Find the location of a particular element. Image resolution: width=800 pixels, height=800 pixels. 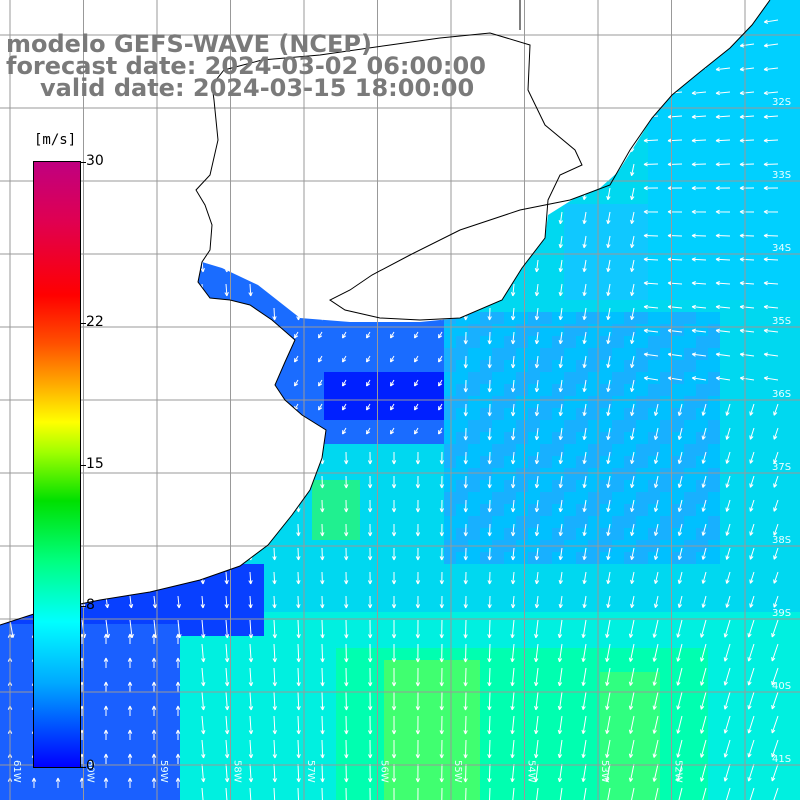

lon-label: 54W is located at coordinates (531, 771).